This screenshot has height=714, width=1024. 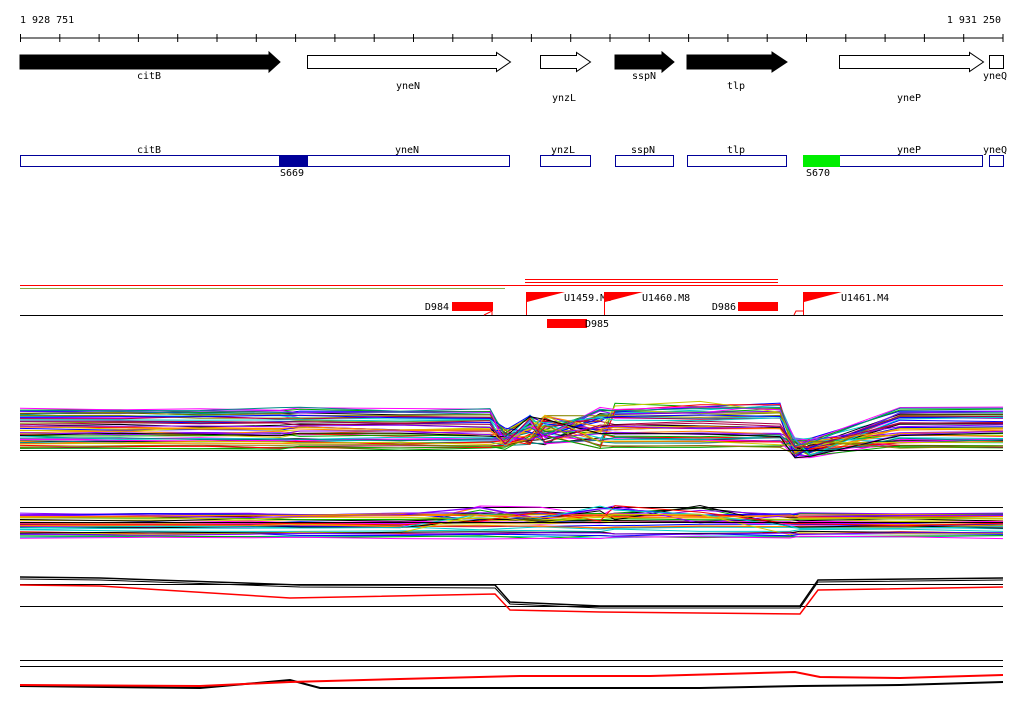 I want to click on feature-label-D985: D985, so click(x=597, y=324).